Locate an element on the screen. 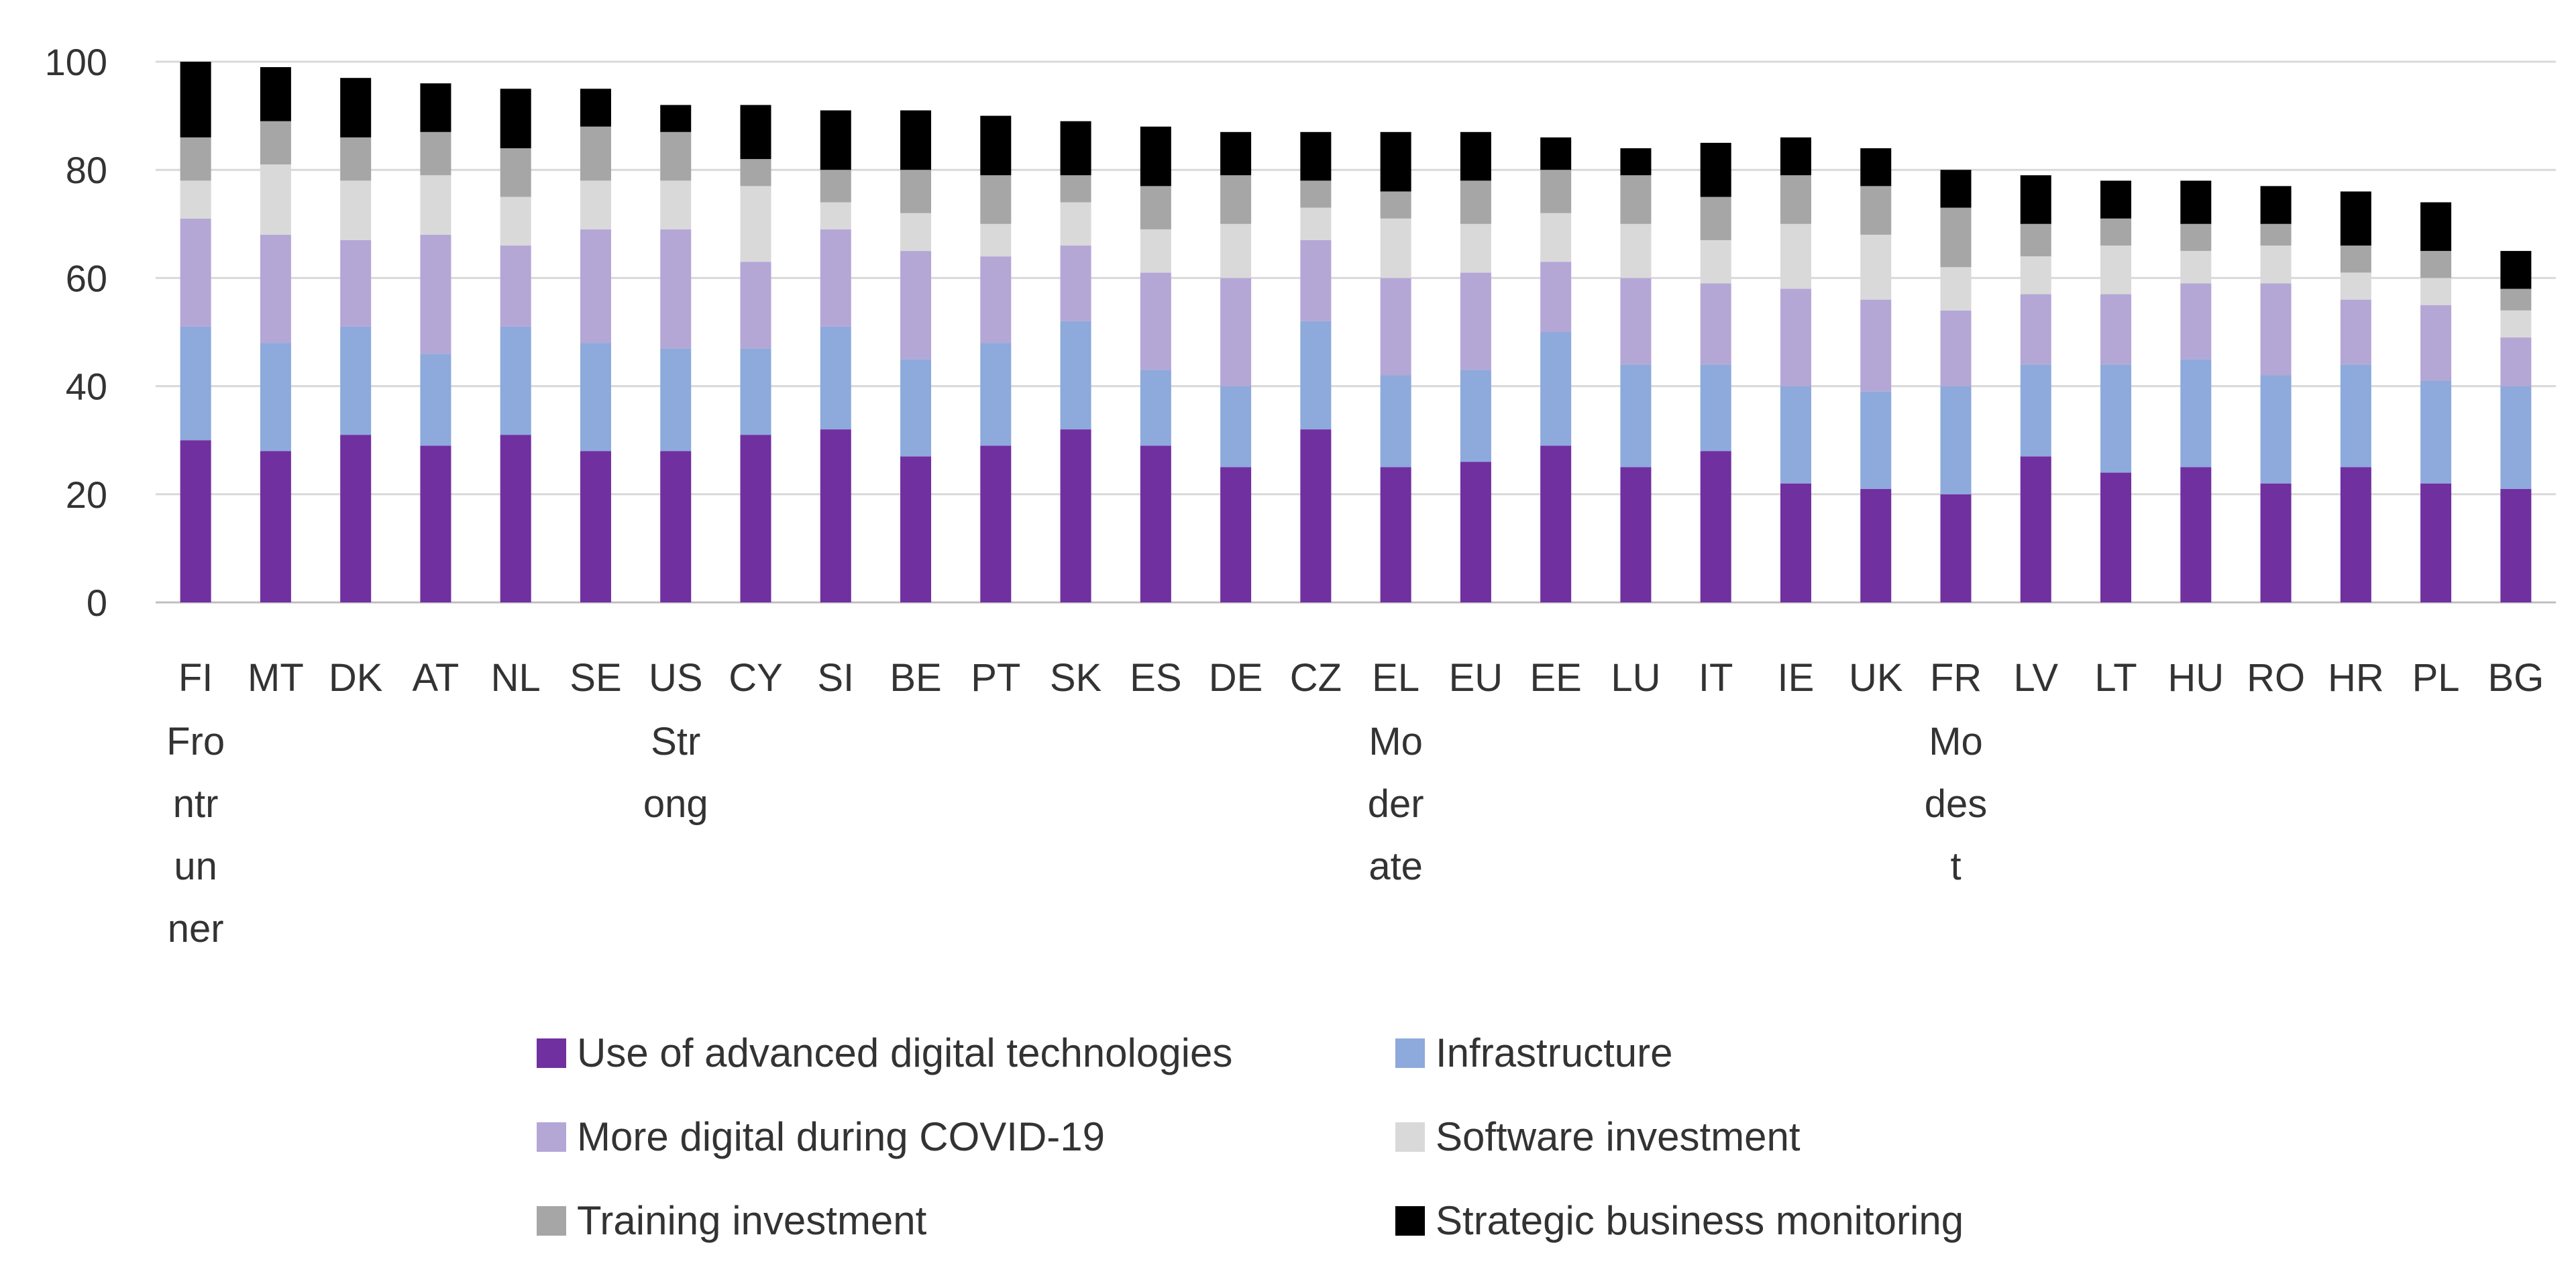  x-tick-label: HR is located at coordinates (2356, 678).